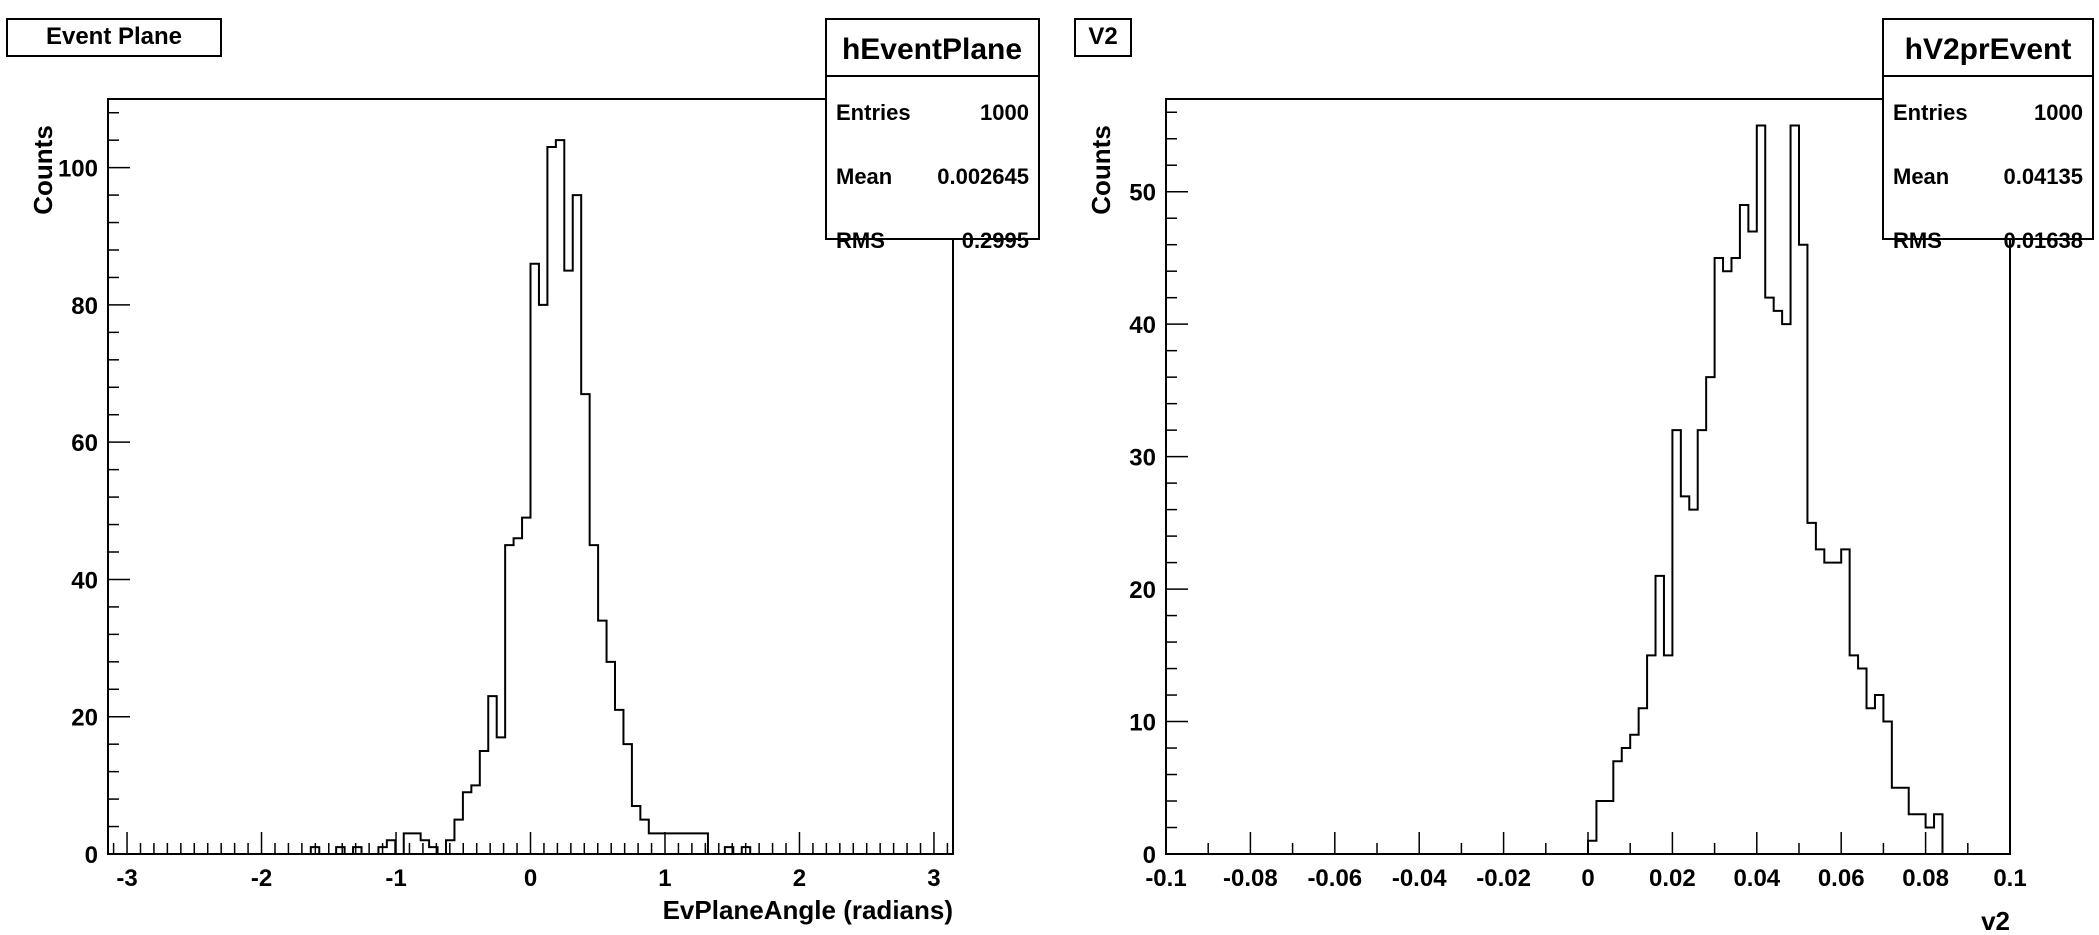  What do you see at coordinates (94, 490) in the screenshot?
I see `y-axis: 0 20 40 60 80 100` at bounding box center [94, 490].